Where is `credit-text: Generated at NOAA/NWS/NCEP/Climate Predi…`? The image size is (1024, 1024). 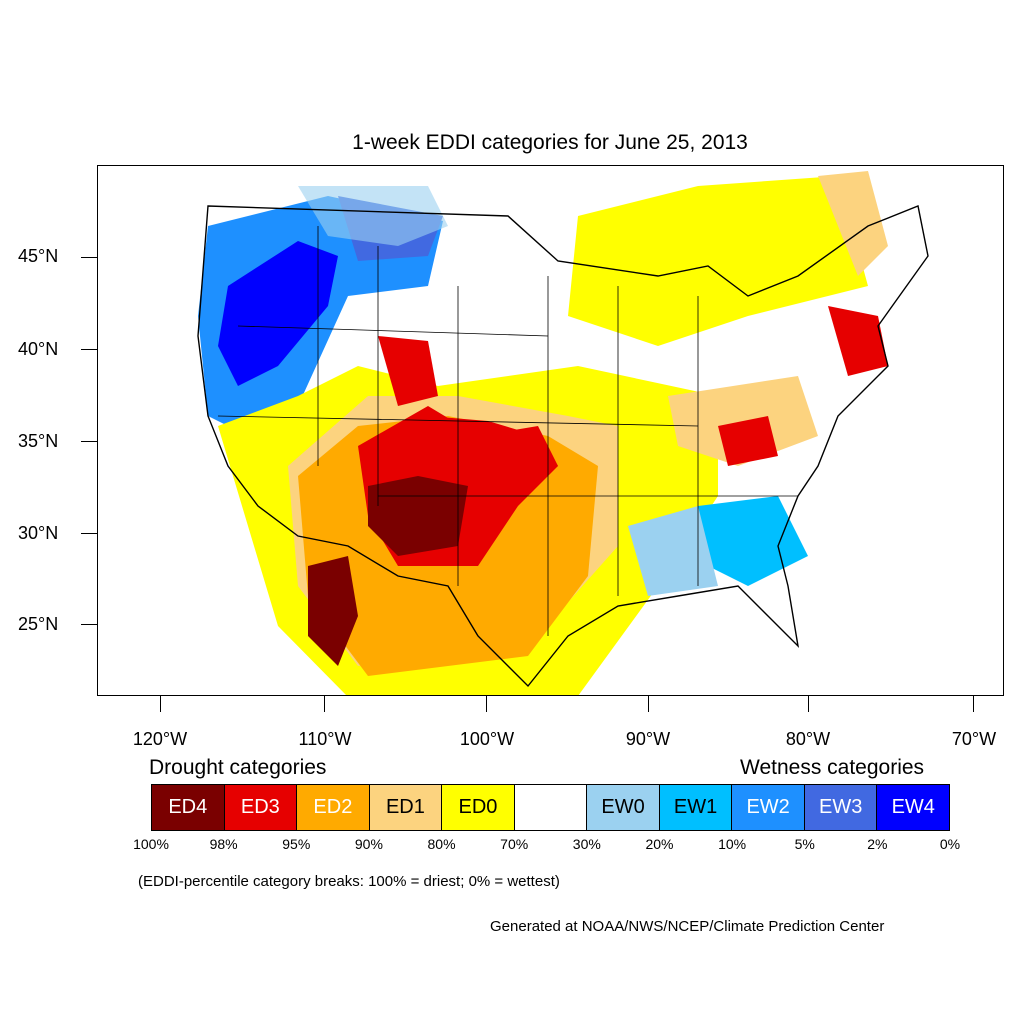
credit-text: Generated at NOAA/NWS/NCEP/Climate Predi… is located at coordinates (687, 926).